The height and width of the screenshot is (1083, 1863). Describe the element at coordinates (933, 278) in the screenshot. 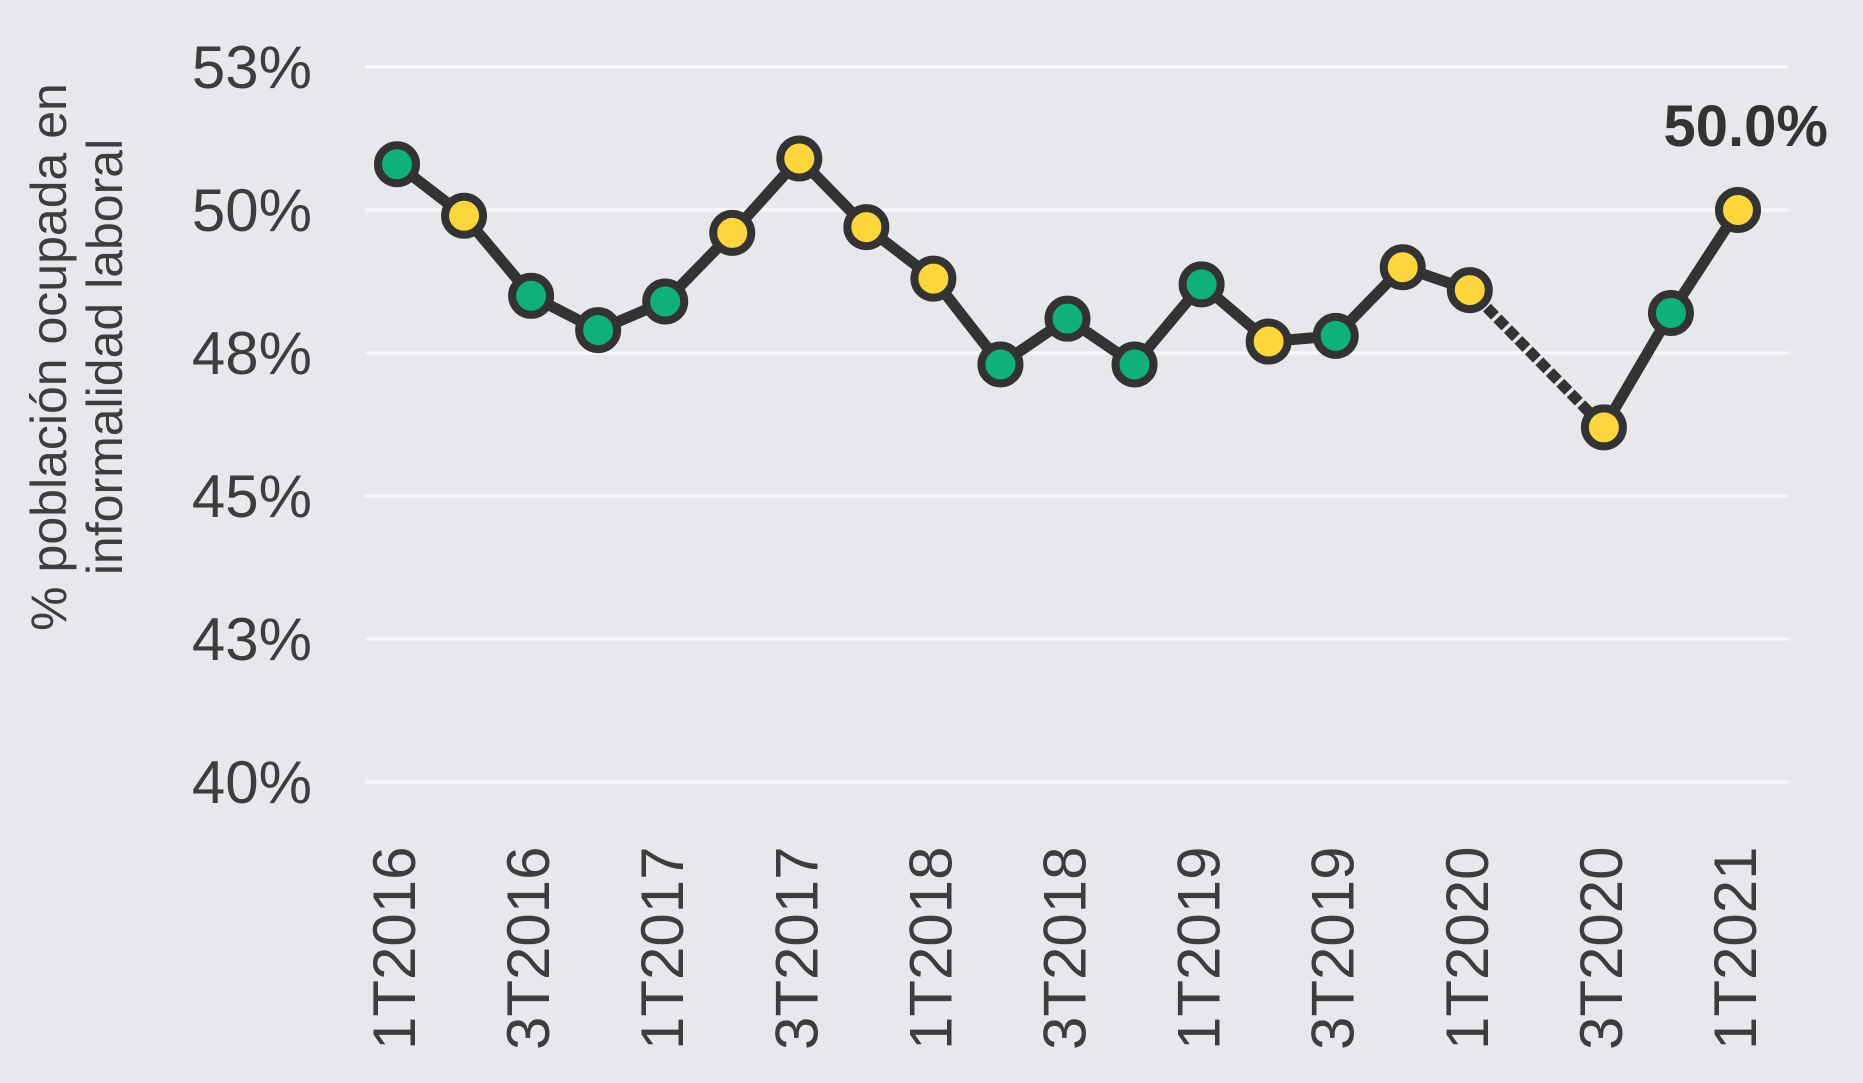

I see `data-point-1T2018` at that location.